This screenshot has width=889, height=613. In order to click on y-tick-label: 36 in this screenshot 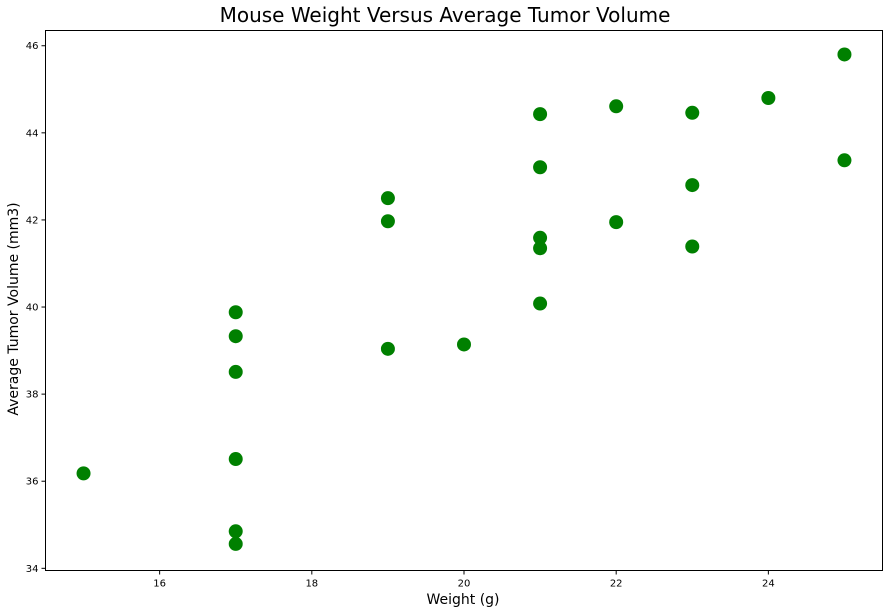, I will do `click(32, 482)`.